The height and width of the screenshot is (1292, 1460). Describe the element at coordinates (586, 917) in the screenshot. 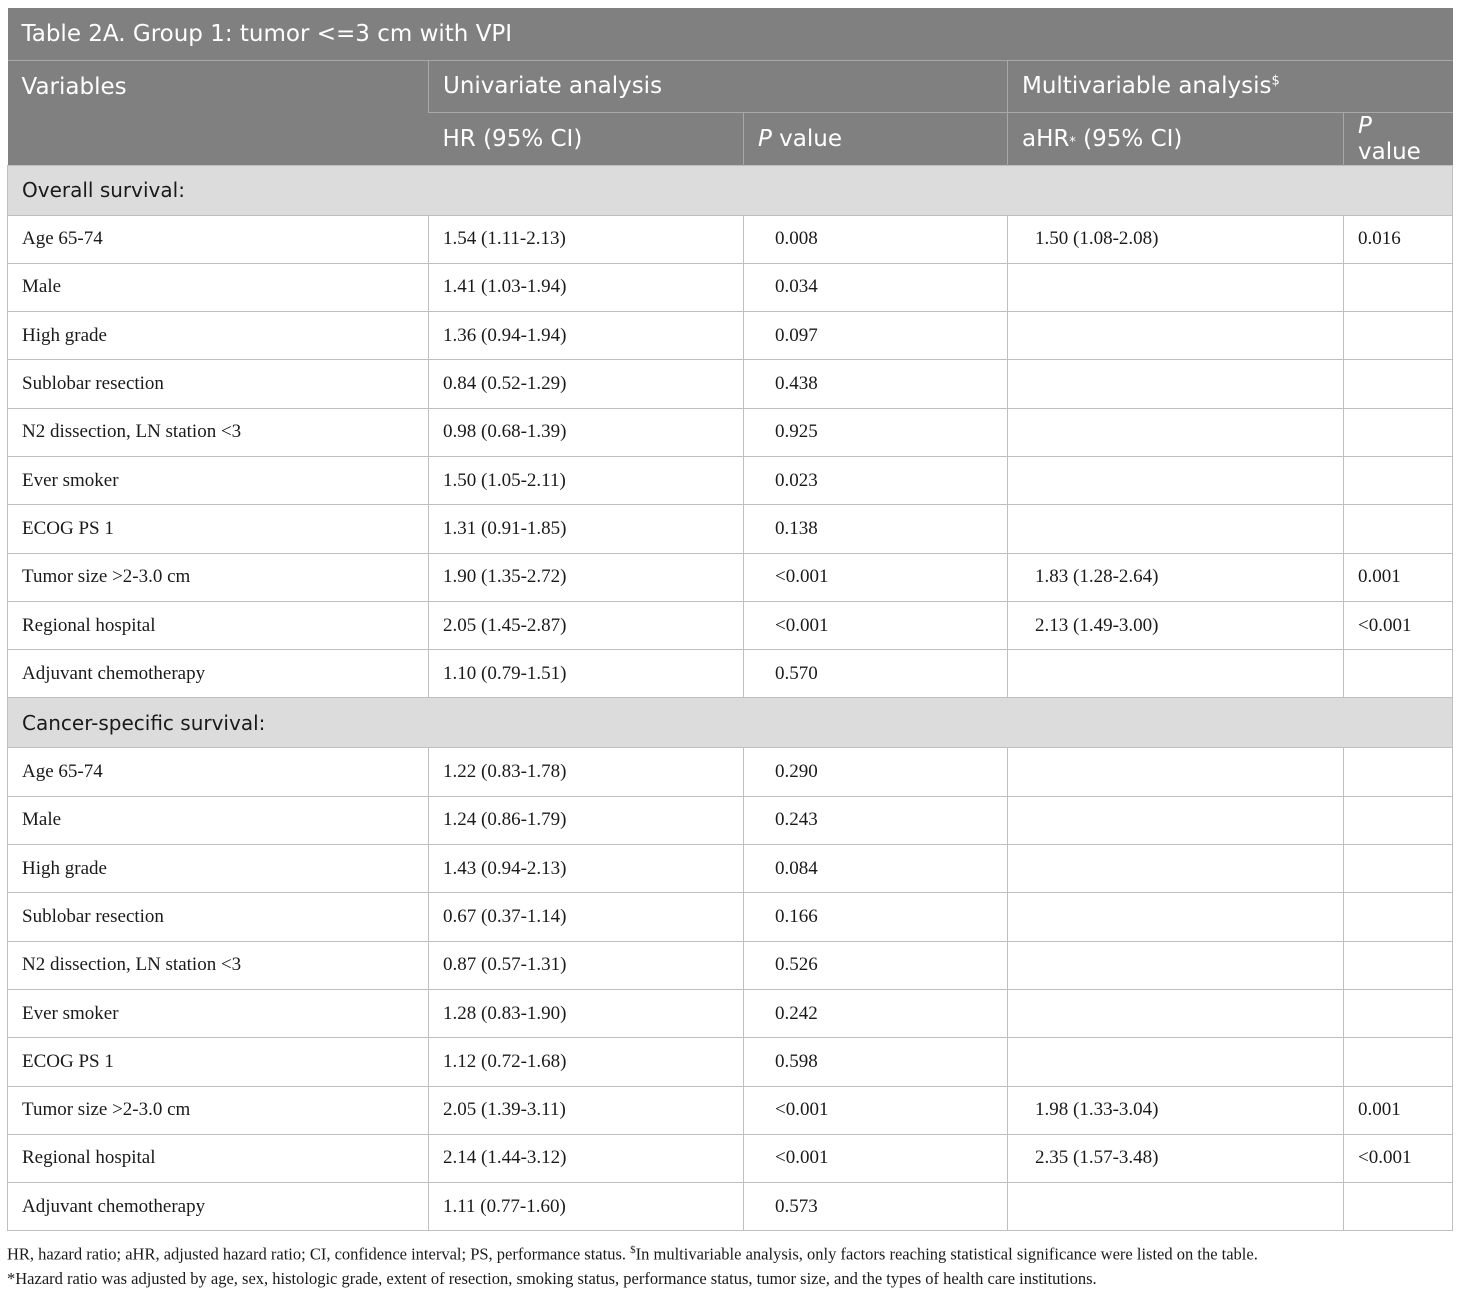

I see `cell-hr: 0.67 (0.37-1.14)` at that location.